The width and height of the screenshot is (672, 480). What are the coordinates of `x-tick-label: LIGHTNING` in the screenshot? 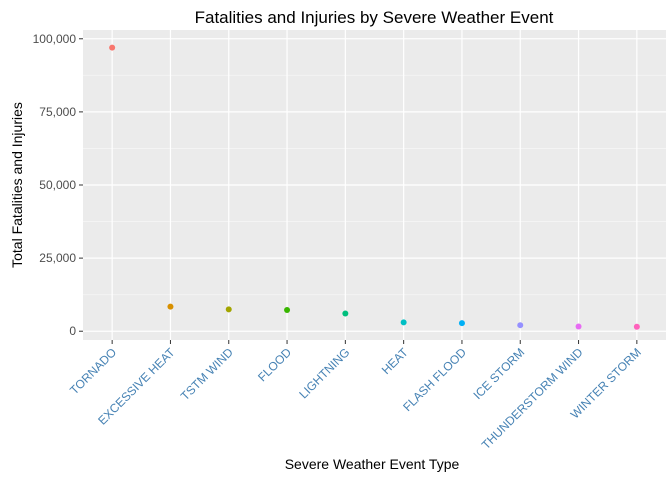 It's located at (324, 373).